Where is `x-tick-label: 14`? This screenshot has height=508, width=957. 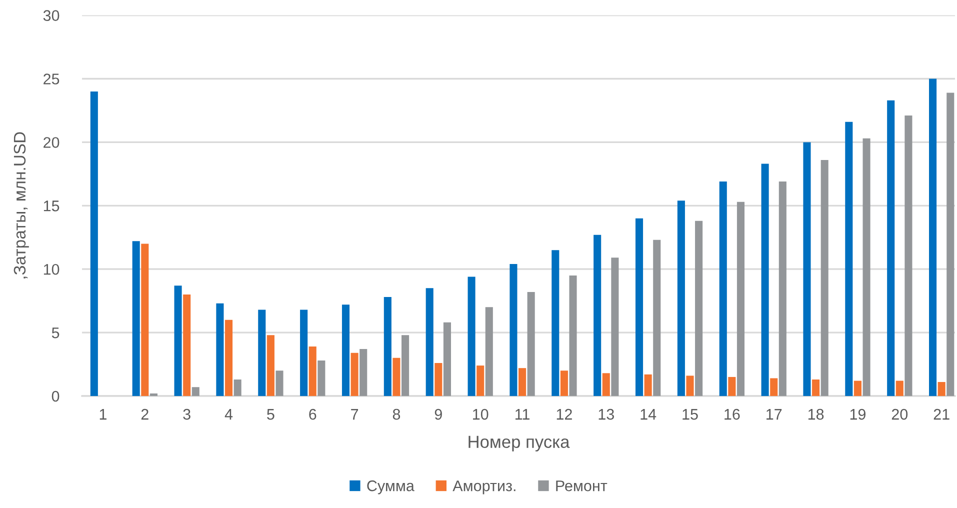
x-tick-label: 14 is located at coordinates (648, 414).